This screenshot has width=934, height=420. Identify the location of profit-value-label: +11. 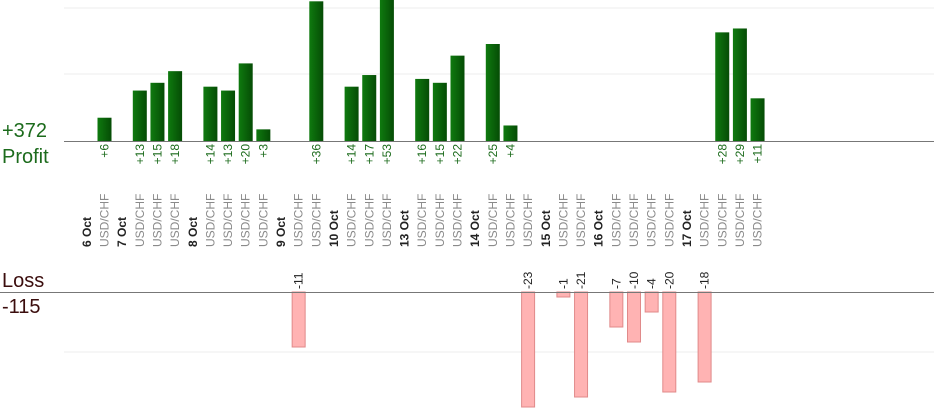
(758, 154).